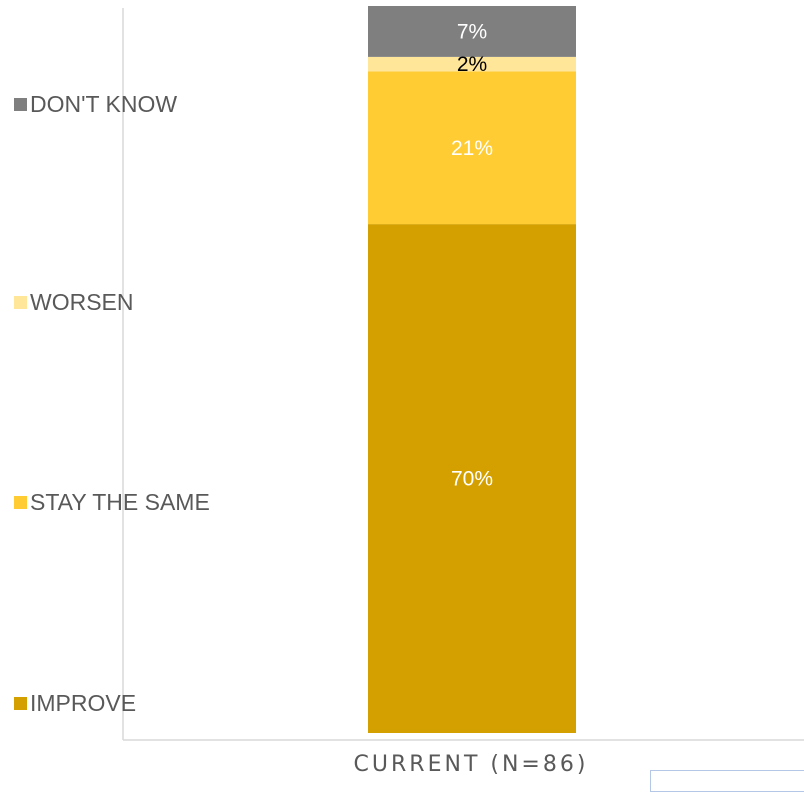 The image size is (804, 792). I want to click on legend-swatch-don-t-know, so click(20, 104).